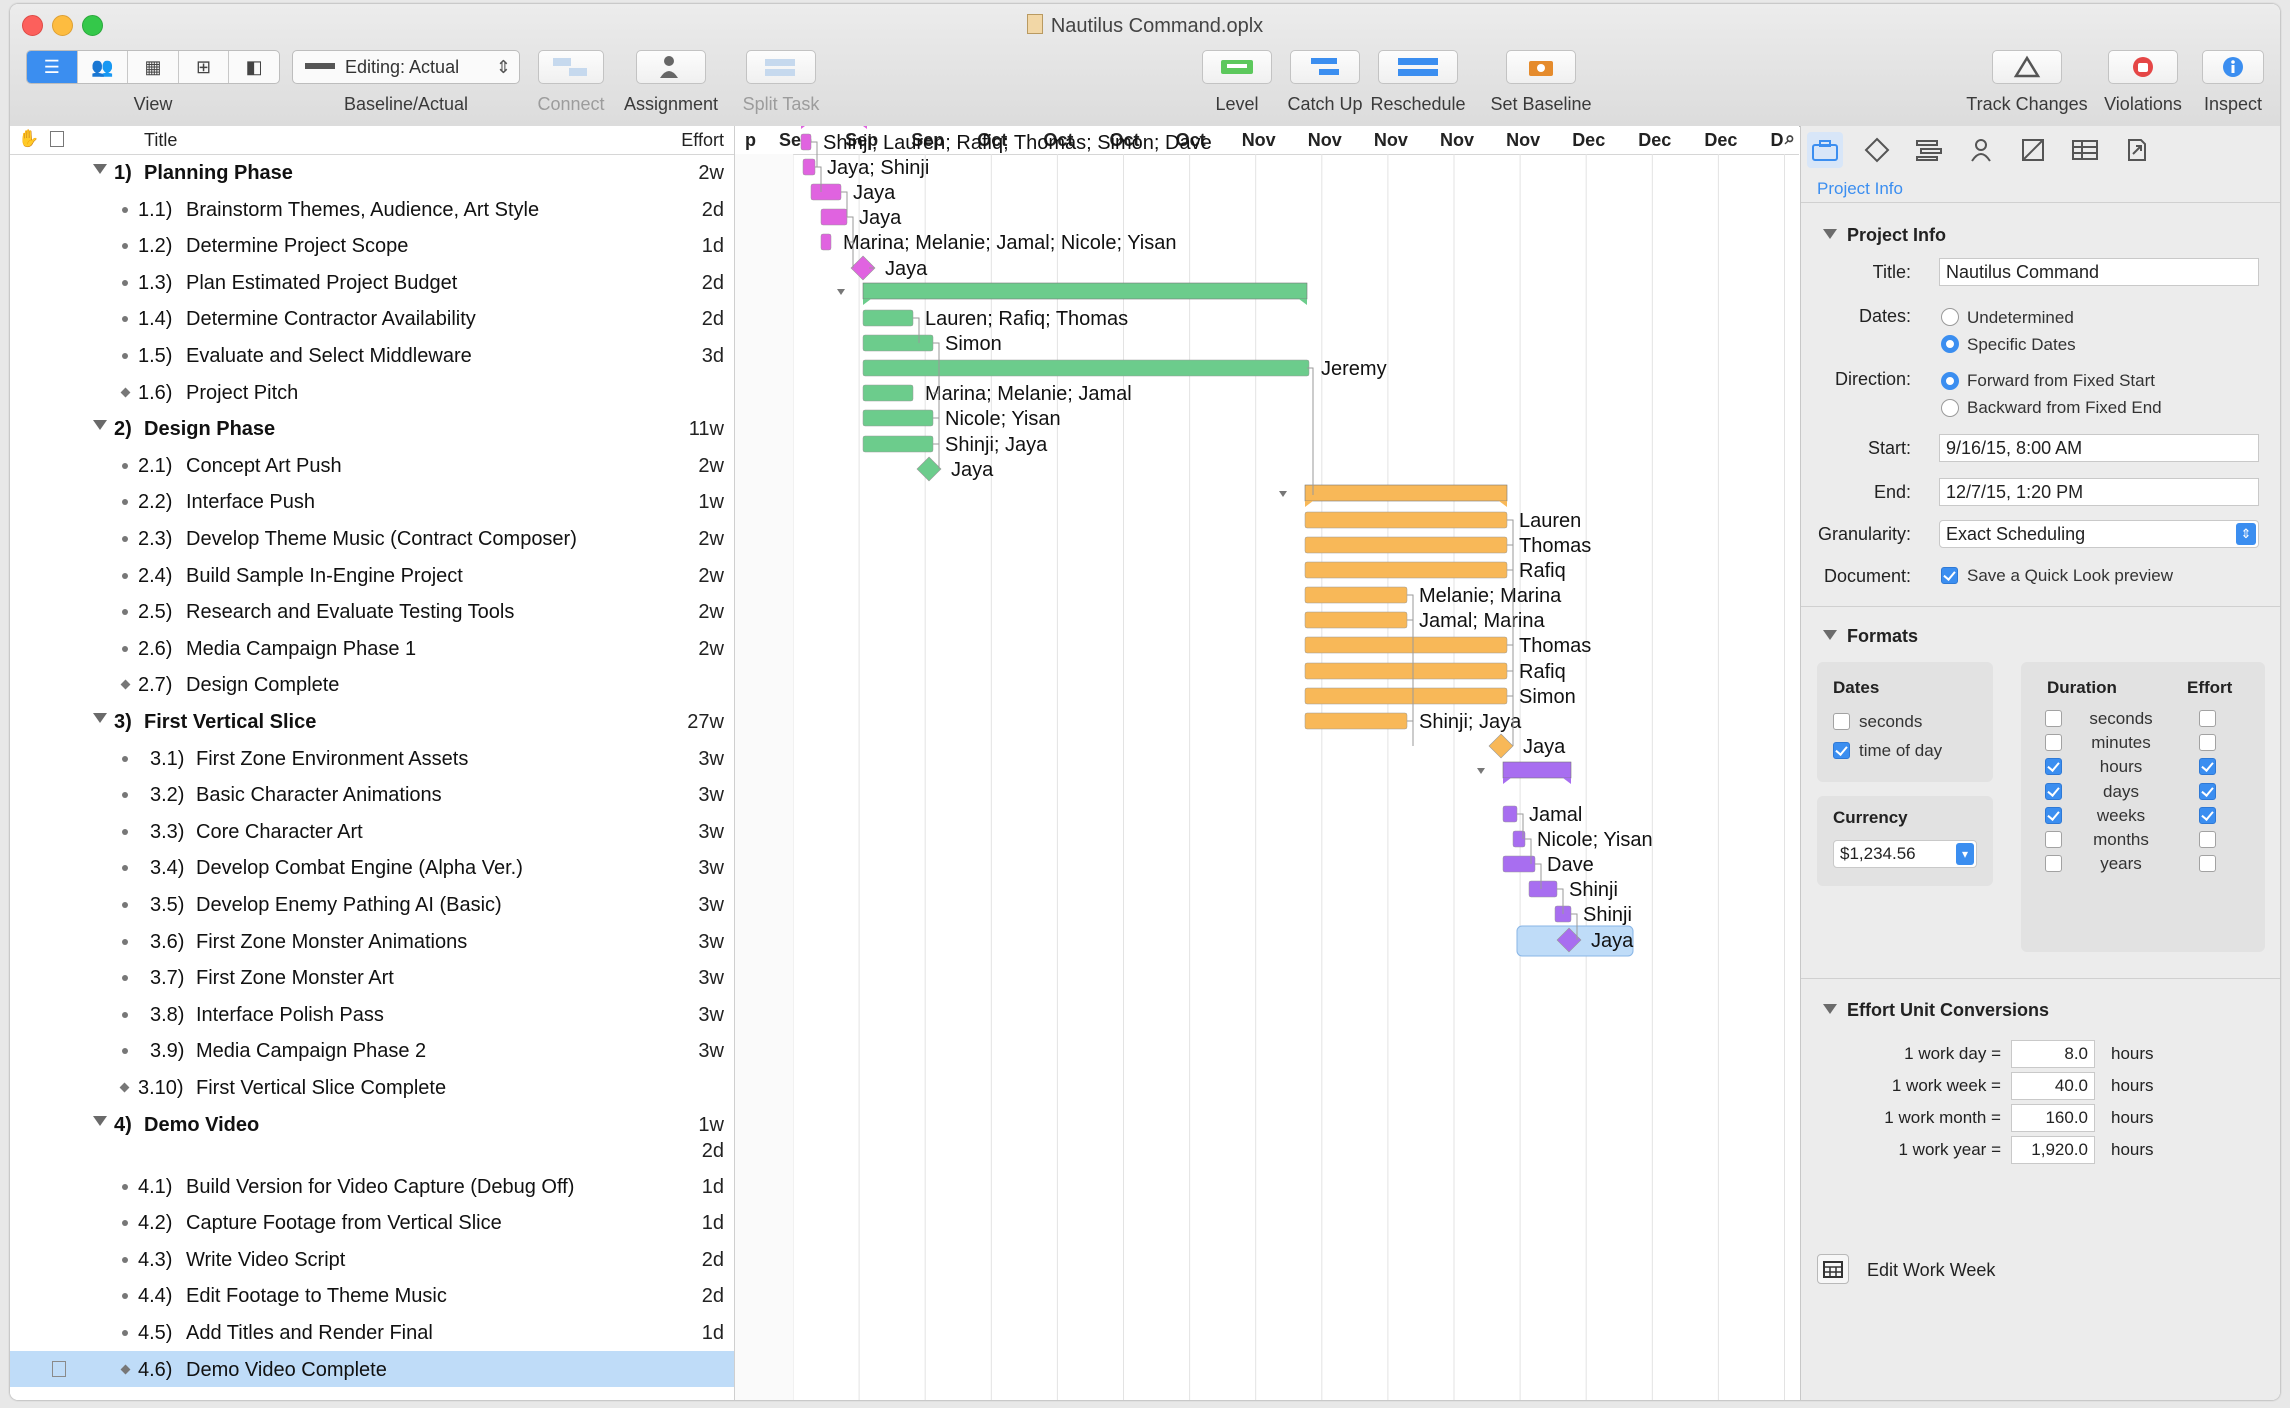 The image size is (2290, 1408). I want to click on resource-view-icon: 👥, so click(103, 67).